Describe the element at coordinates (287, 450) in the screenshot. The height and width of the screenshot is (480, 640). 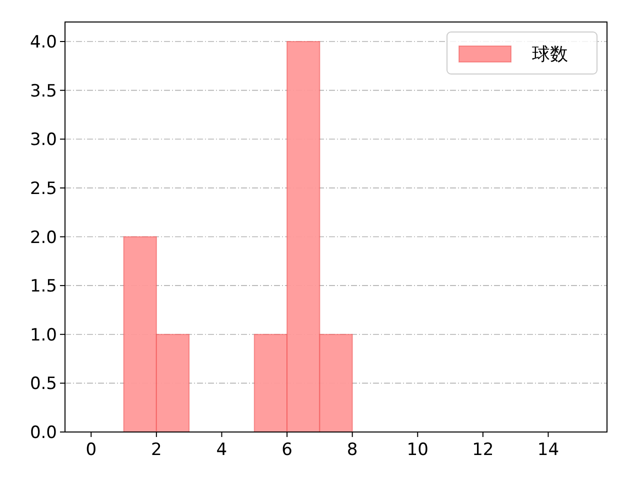
I see `x-tick-label: 6` at that location.